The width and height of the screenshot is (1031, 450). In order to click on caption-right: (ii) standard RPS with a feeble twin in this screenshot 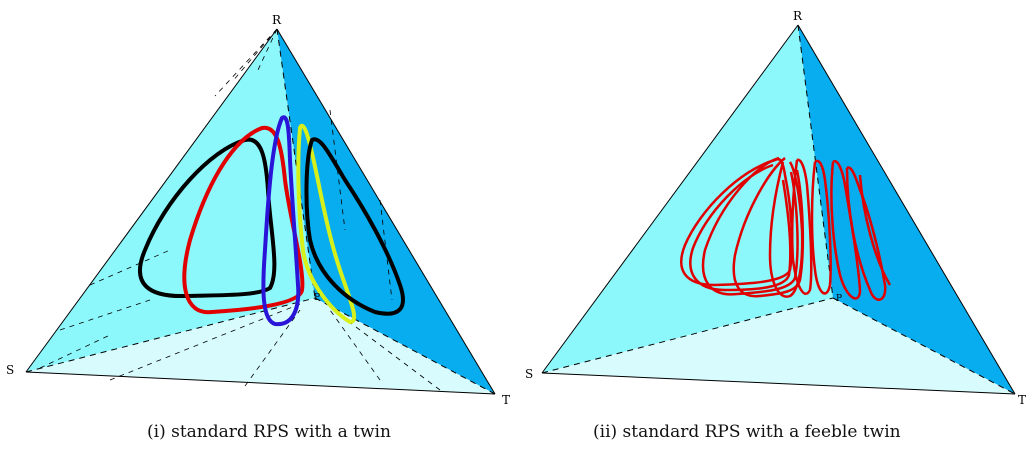, I will do `click(747, 432)`.